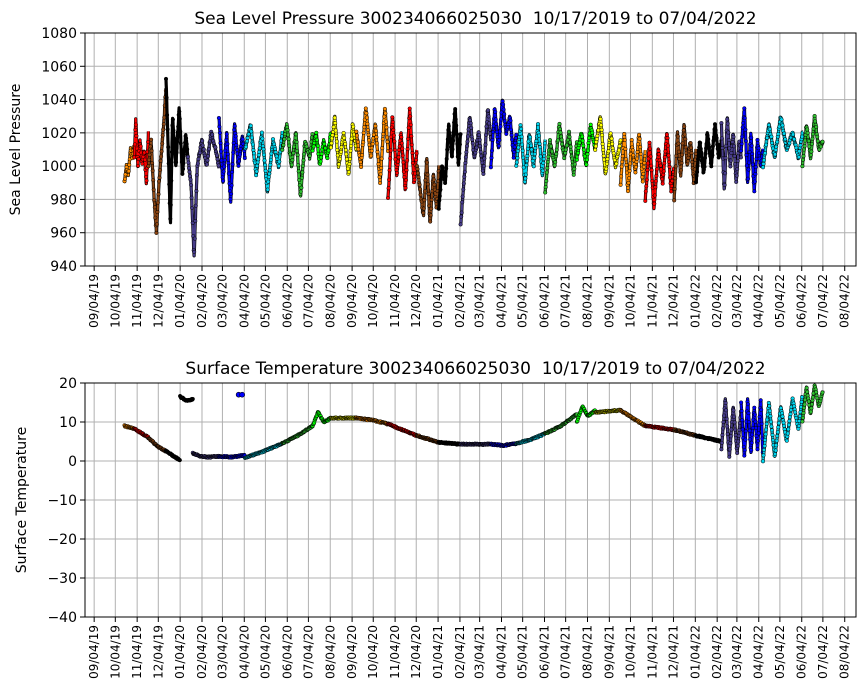 This screenshot has width=867, height=700. Describe the element at coordinates (22, 500) in the screenshot. I see `y-axis-label: Surface Temperature` at that location.